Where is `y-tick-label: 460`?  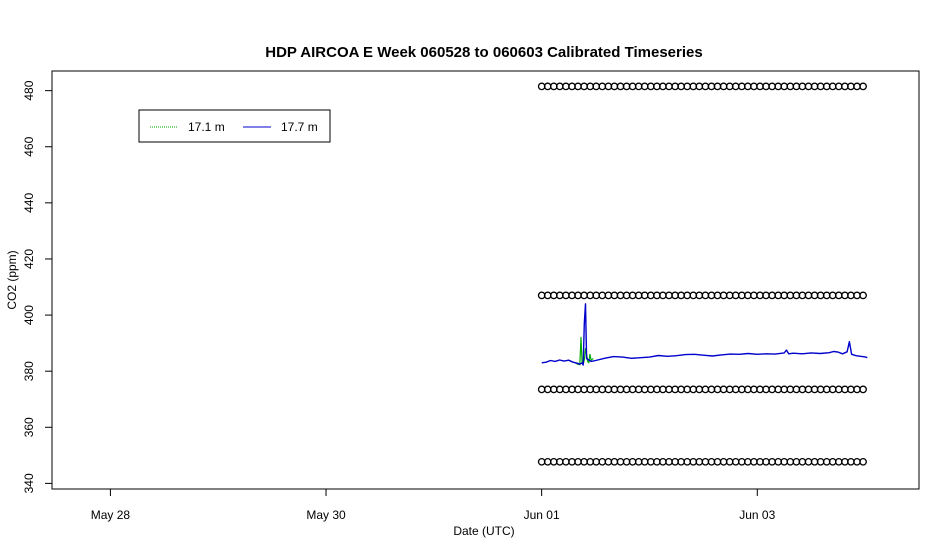
y-tick-label: 460 is located at coordinates (29, 146).